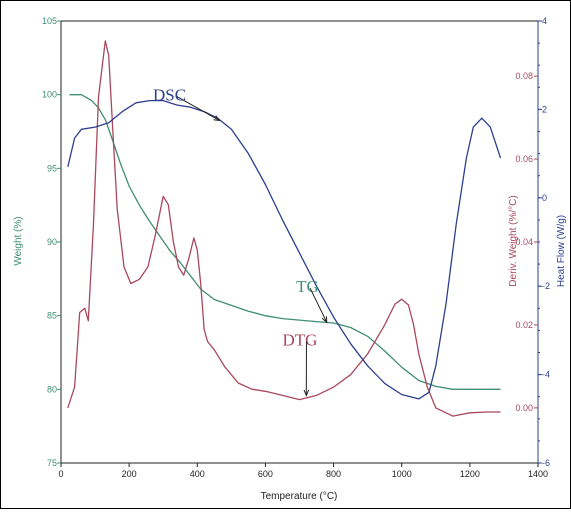 The height and width of the screenshot is (513, 571). I want to click on weight-tick-label: 85, so click(52, 316).